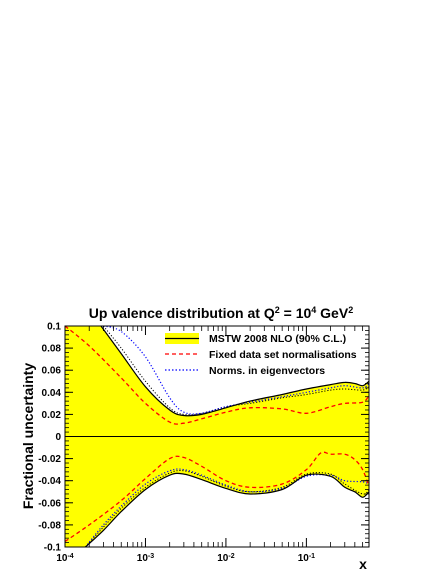  I want to click on legend-label-fixed: Fixed data set normalisations, so click(283, 355).